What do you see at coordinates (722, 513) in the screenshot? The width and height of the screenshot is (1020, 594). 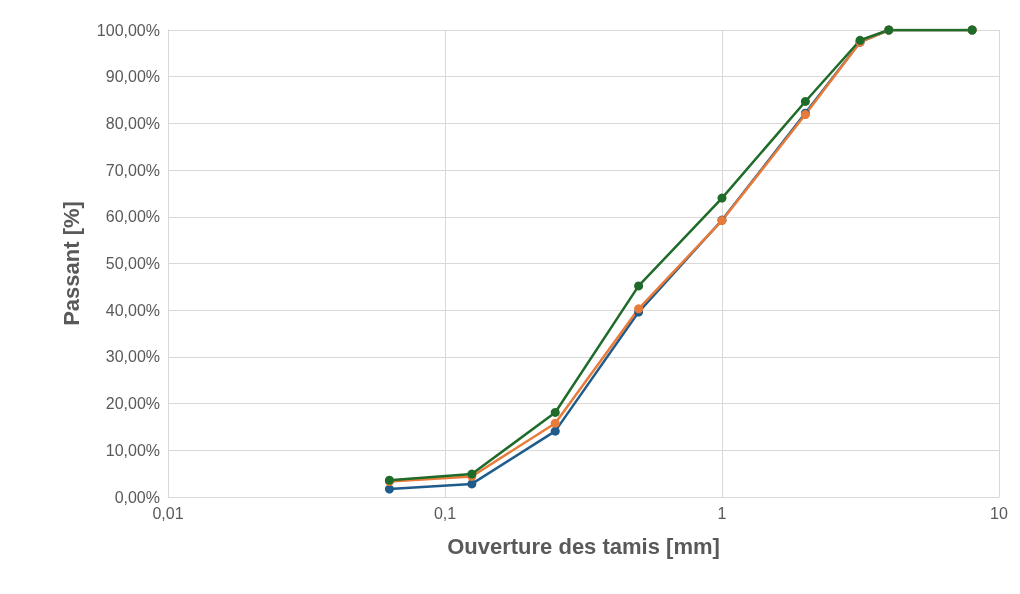 I see `x-tick-label: 1` at bounding box center [722, 513].